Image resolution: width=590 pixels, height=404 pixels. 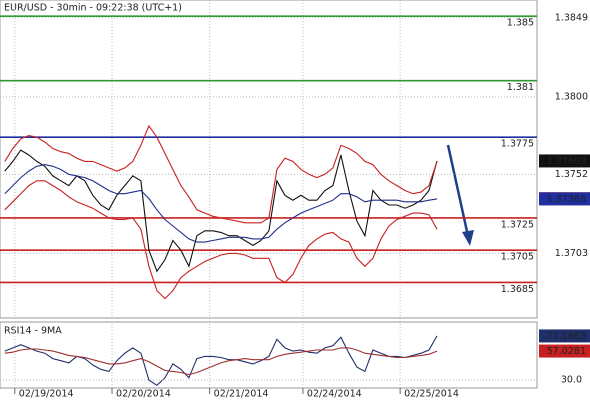 I want to click on x-tick-label: 02/19/2014, so click(x=46, y=394).